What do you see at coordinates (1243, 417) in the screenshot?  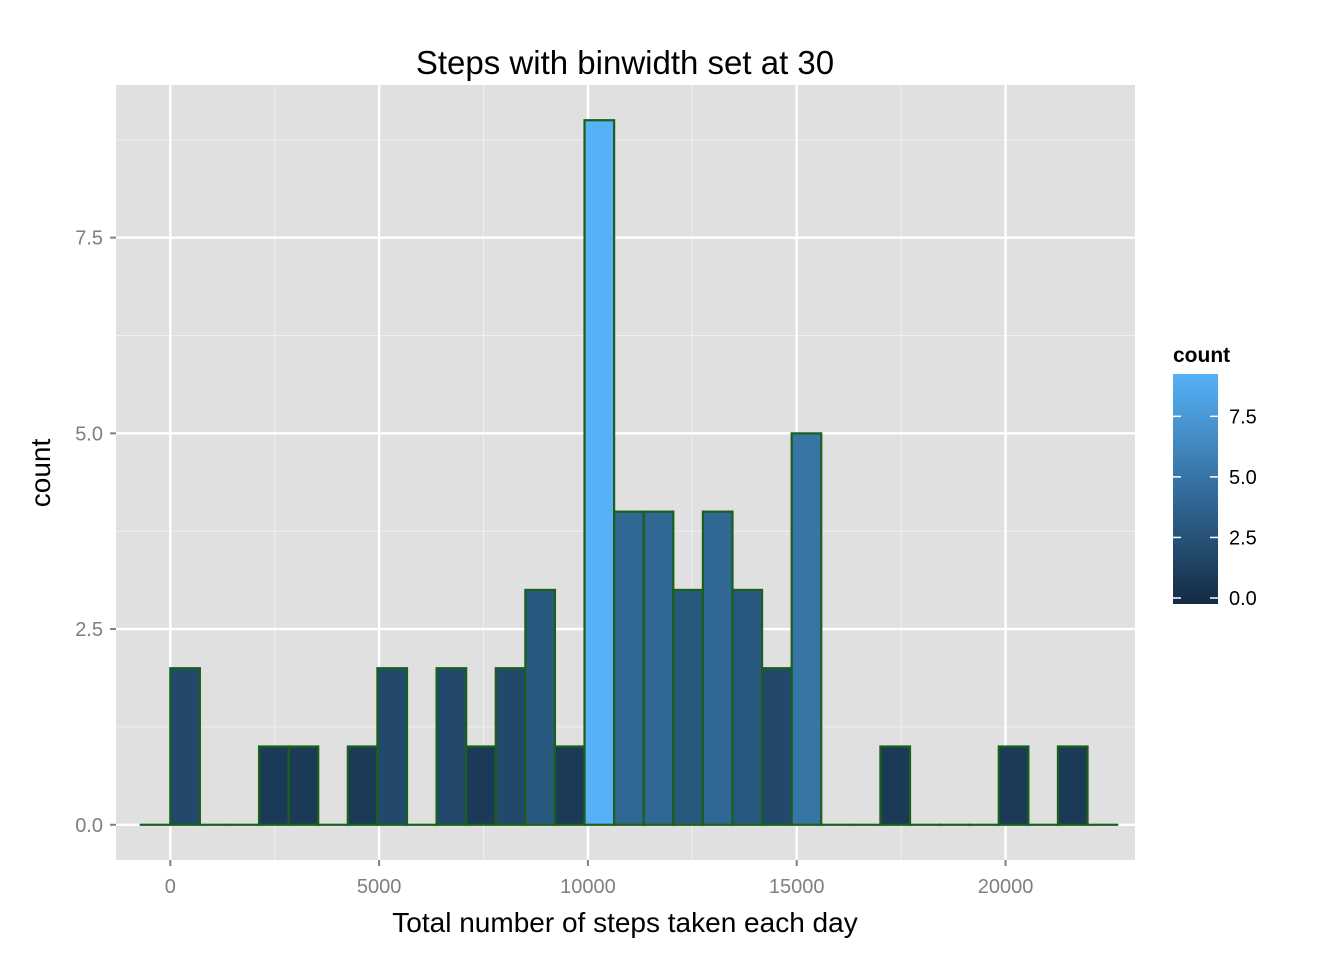 I see `legend-tick-label: 7.5` at bounding box center [1243, 417].